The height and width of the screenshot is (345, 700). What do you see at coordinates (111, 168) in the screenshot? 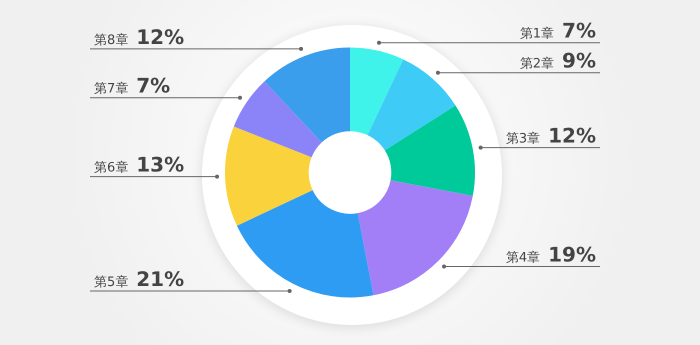
I see `slice-label: 第6章` at bounding box center [111, 168].